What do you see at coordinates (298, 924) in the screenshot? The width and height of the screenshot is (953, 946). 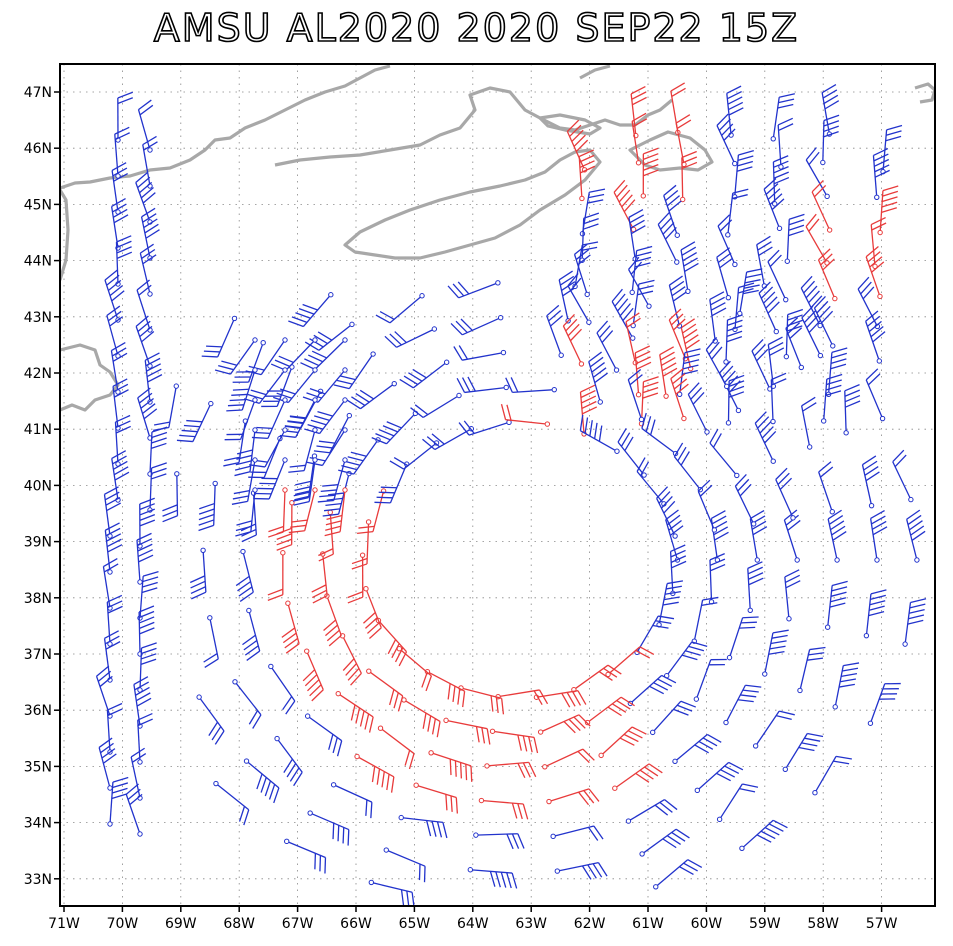 I see `lon-tick-label: 67W` at bounding box center [298, 924].